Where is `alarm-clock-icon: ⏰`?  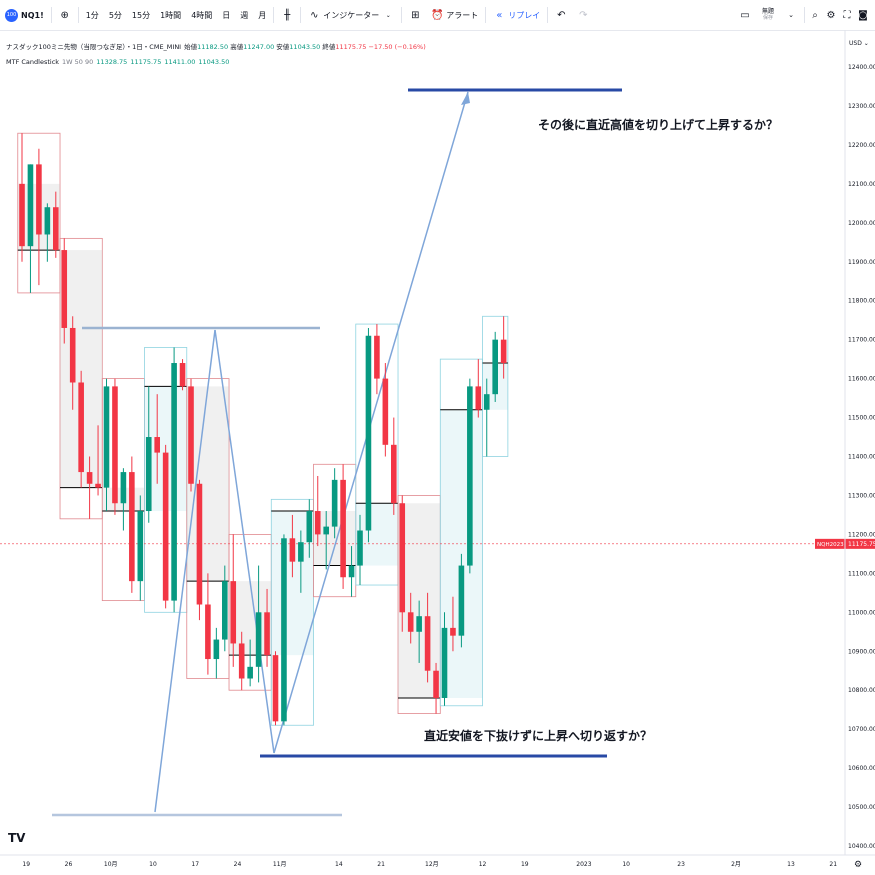
alarm-clock-icon: ⏰ is located at coordinates (437, 15).